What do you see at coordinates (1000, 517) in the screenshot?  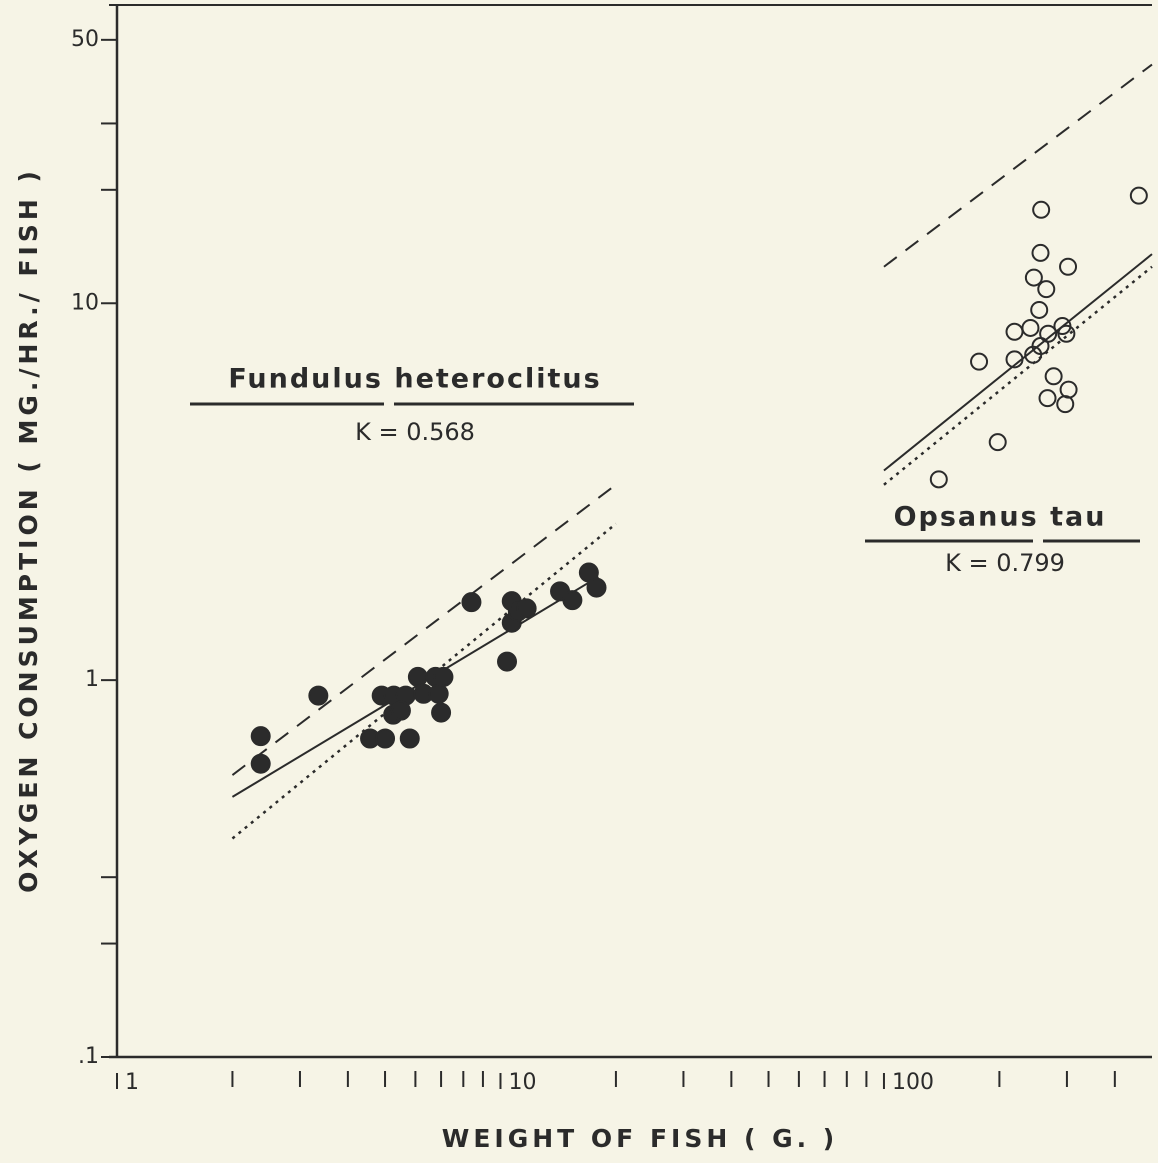 I see `species-label: Opsanus tau` at bounding box center [1000, 517].